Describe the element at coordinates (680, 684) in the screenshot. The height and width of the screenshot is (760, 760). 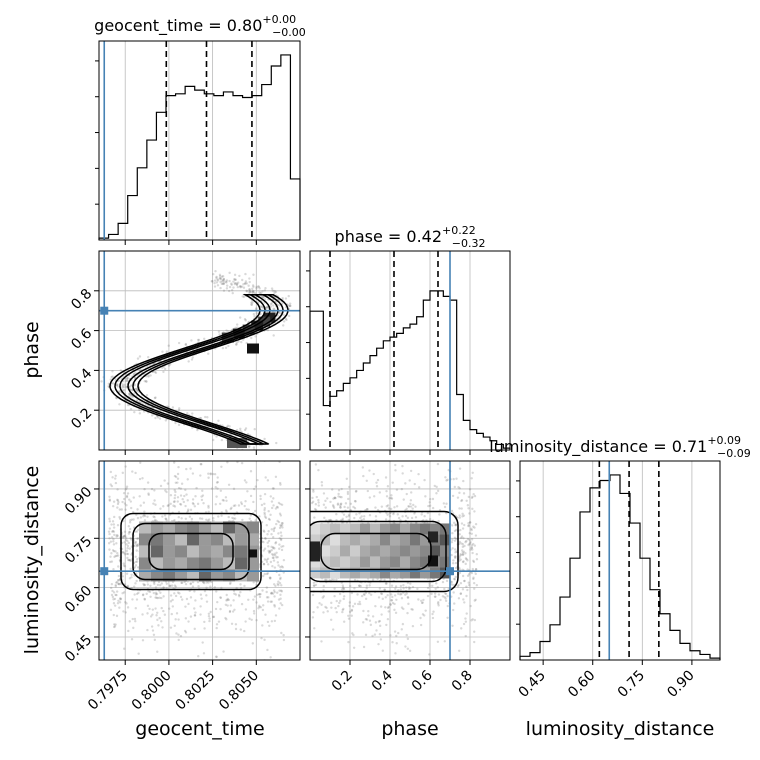
I see `x-tick-label: 0.90` at that location.